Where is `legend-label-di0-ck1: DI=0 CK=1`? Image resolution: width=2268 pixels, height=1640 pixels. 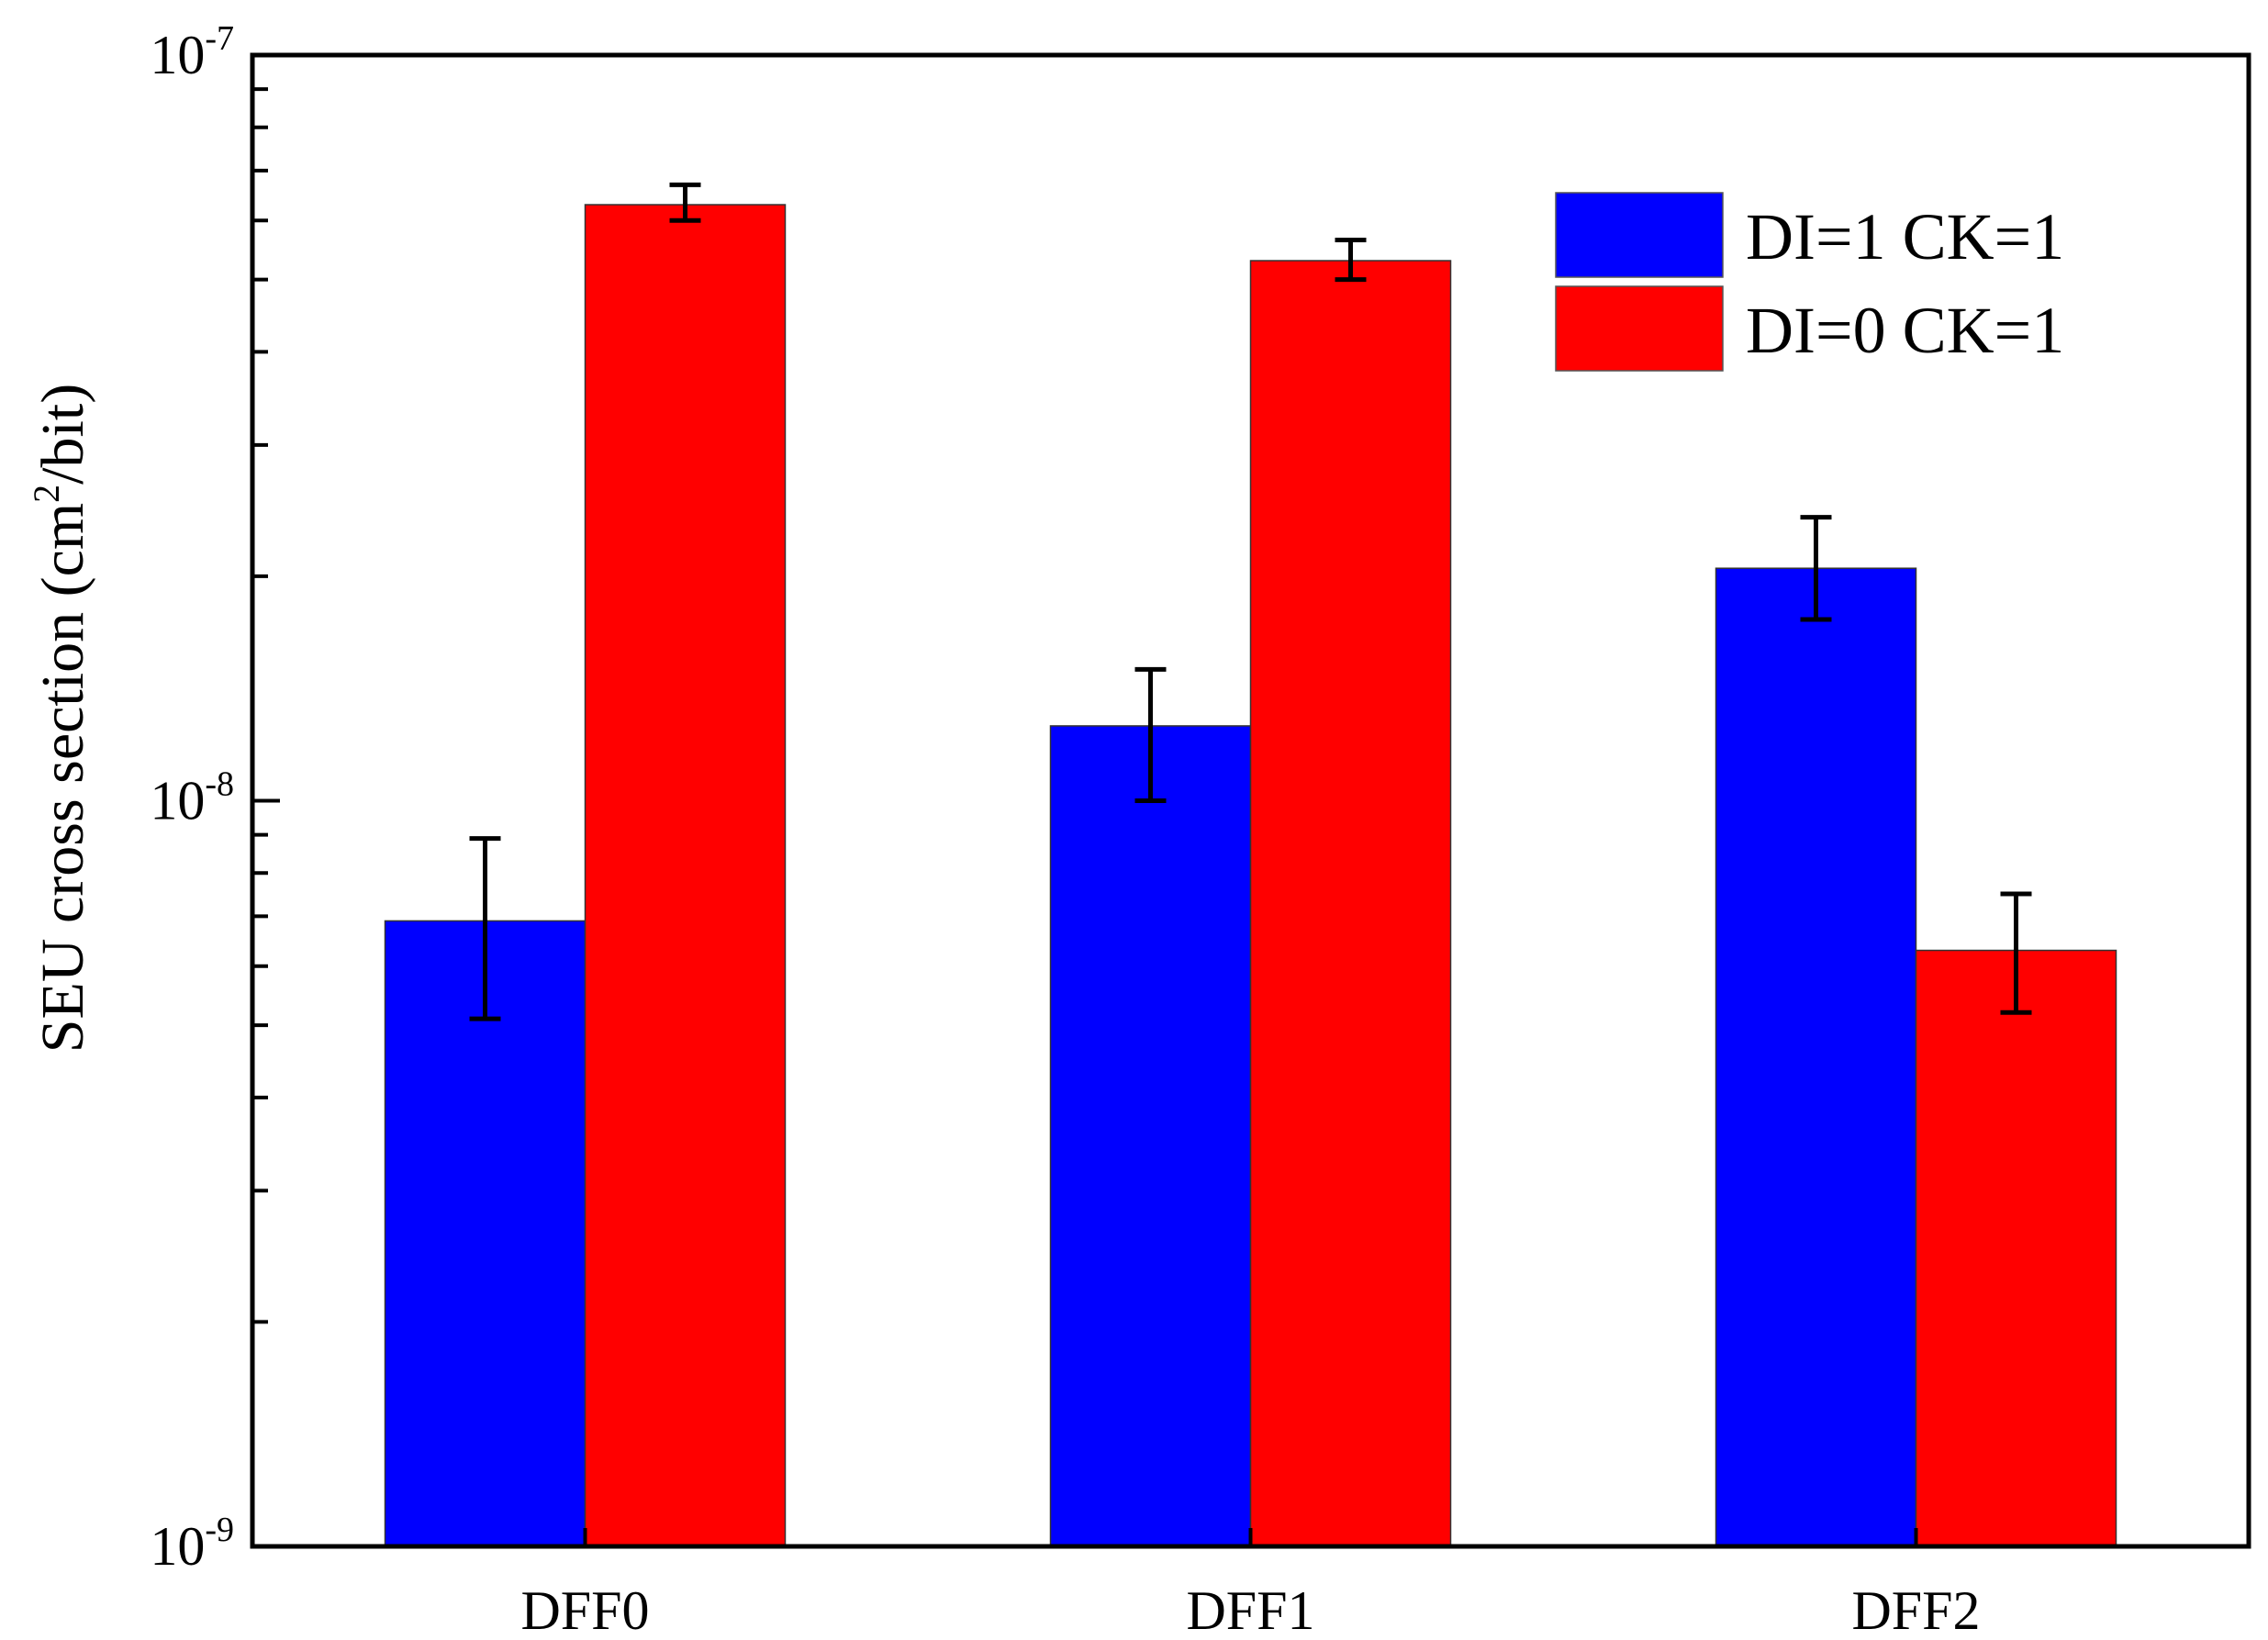
legend-label-di0-ck1: DI=0 CK=1 is located at coordinates (1905, 330).